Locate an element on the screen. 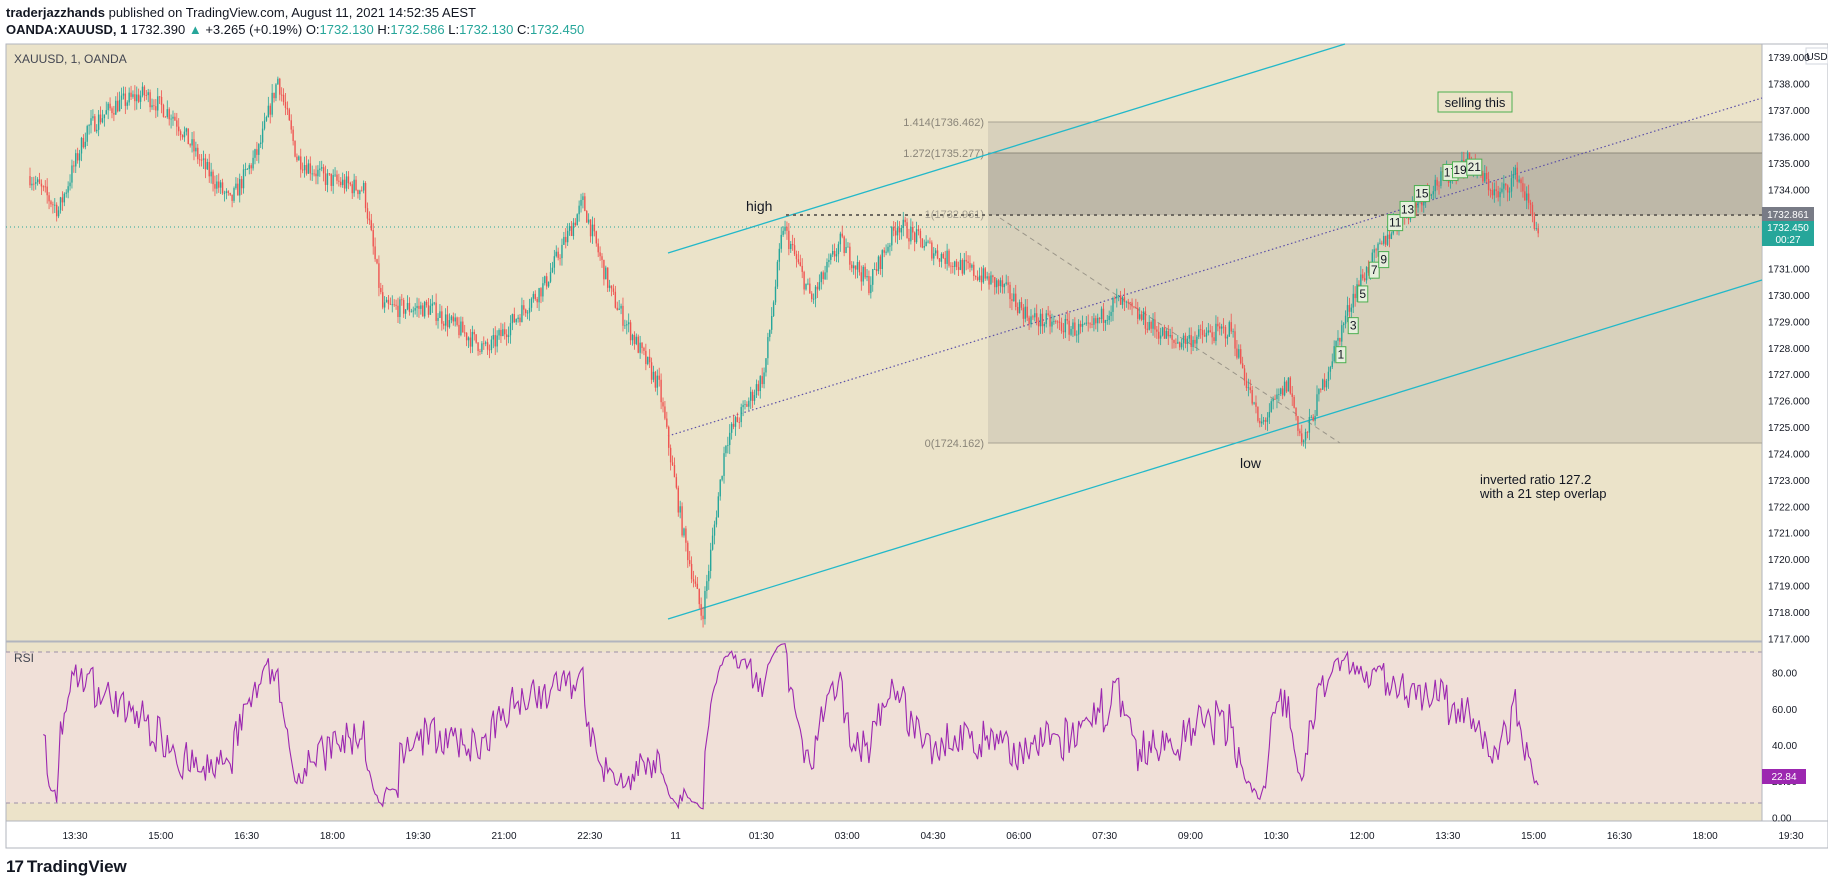 This screenshot has width=1828, height=885. price-axis is located at coordinates (1794, 432).